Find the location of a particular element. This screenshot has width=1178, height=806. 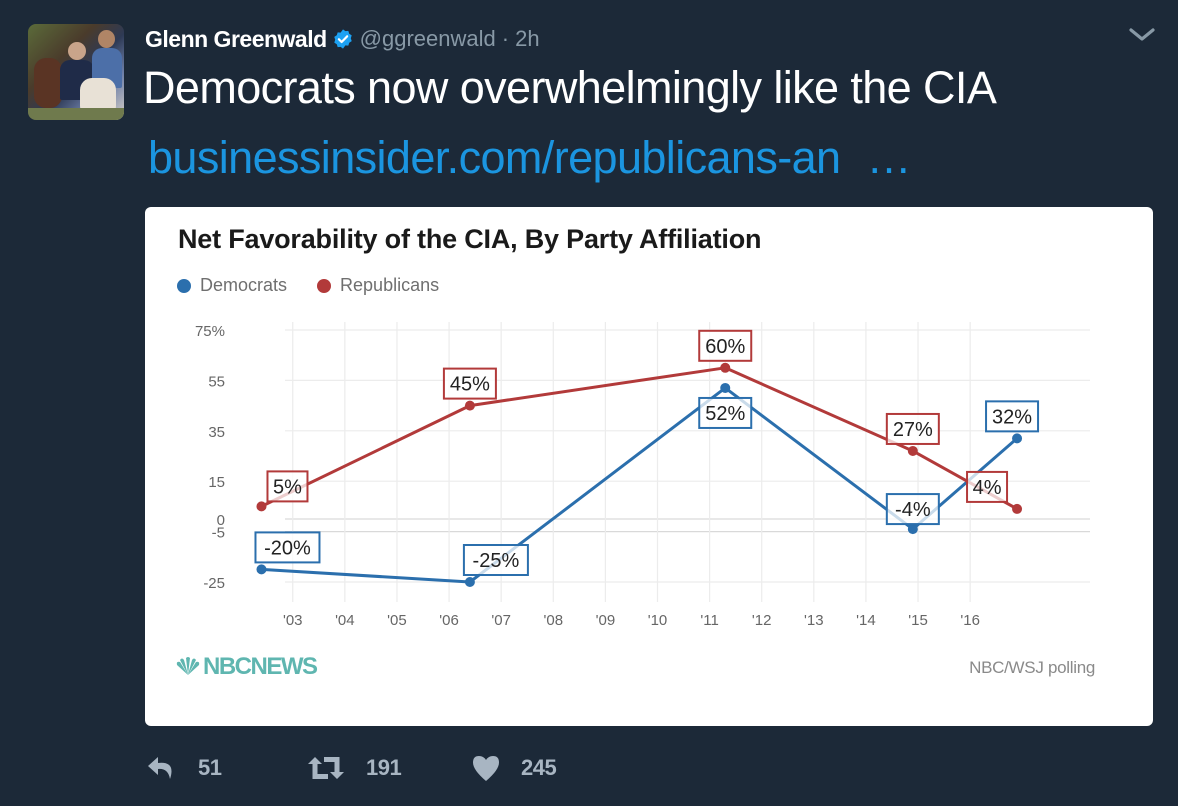

x-tick-label: '13 is located at coordinates (814, 620).